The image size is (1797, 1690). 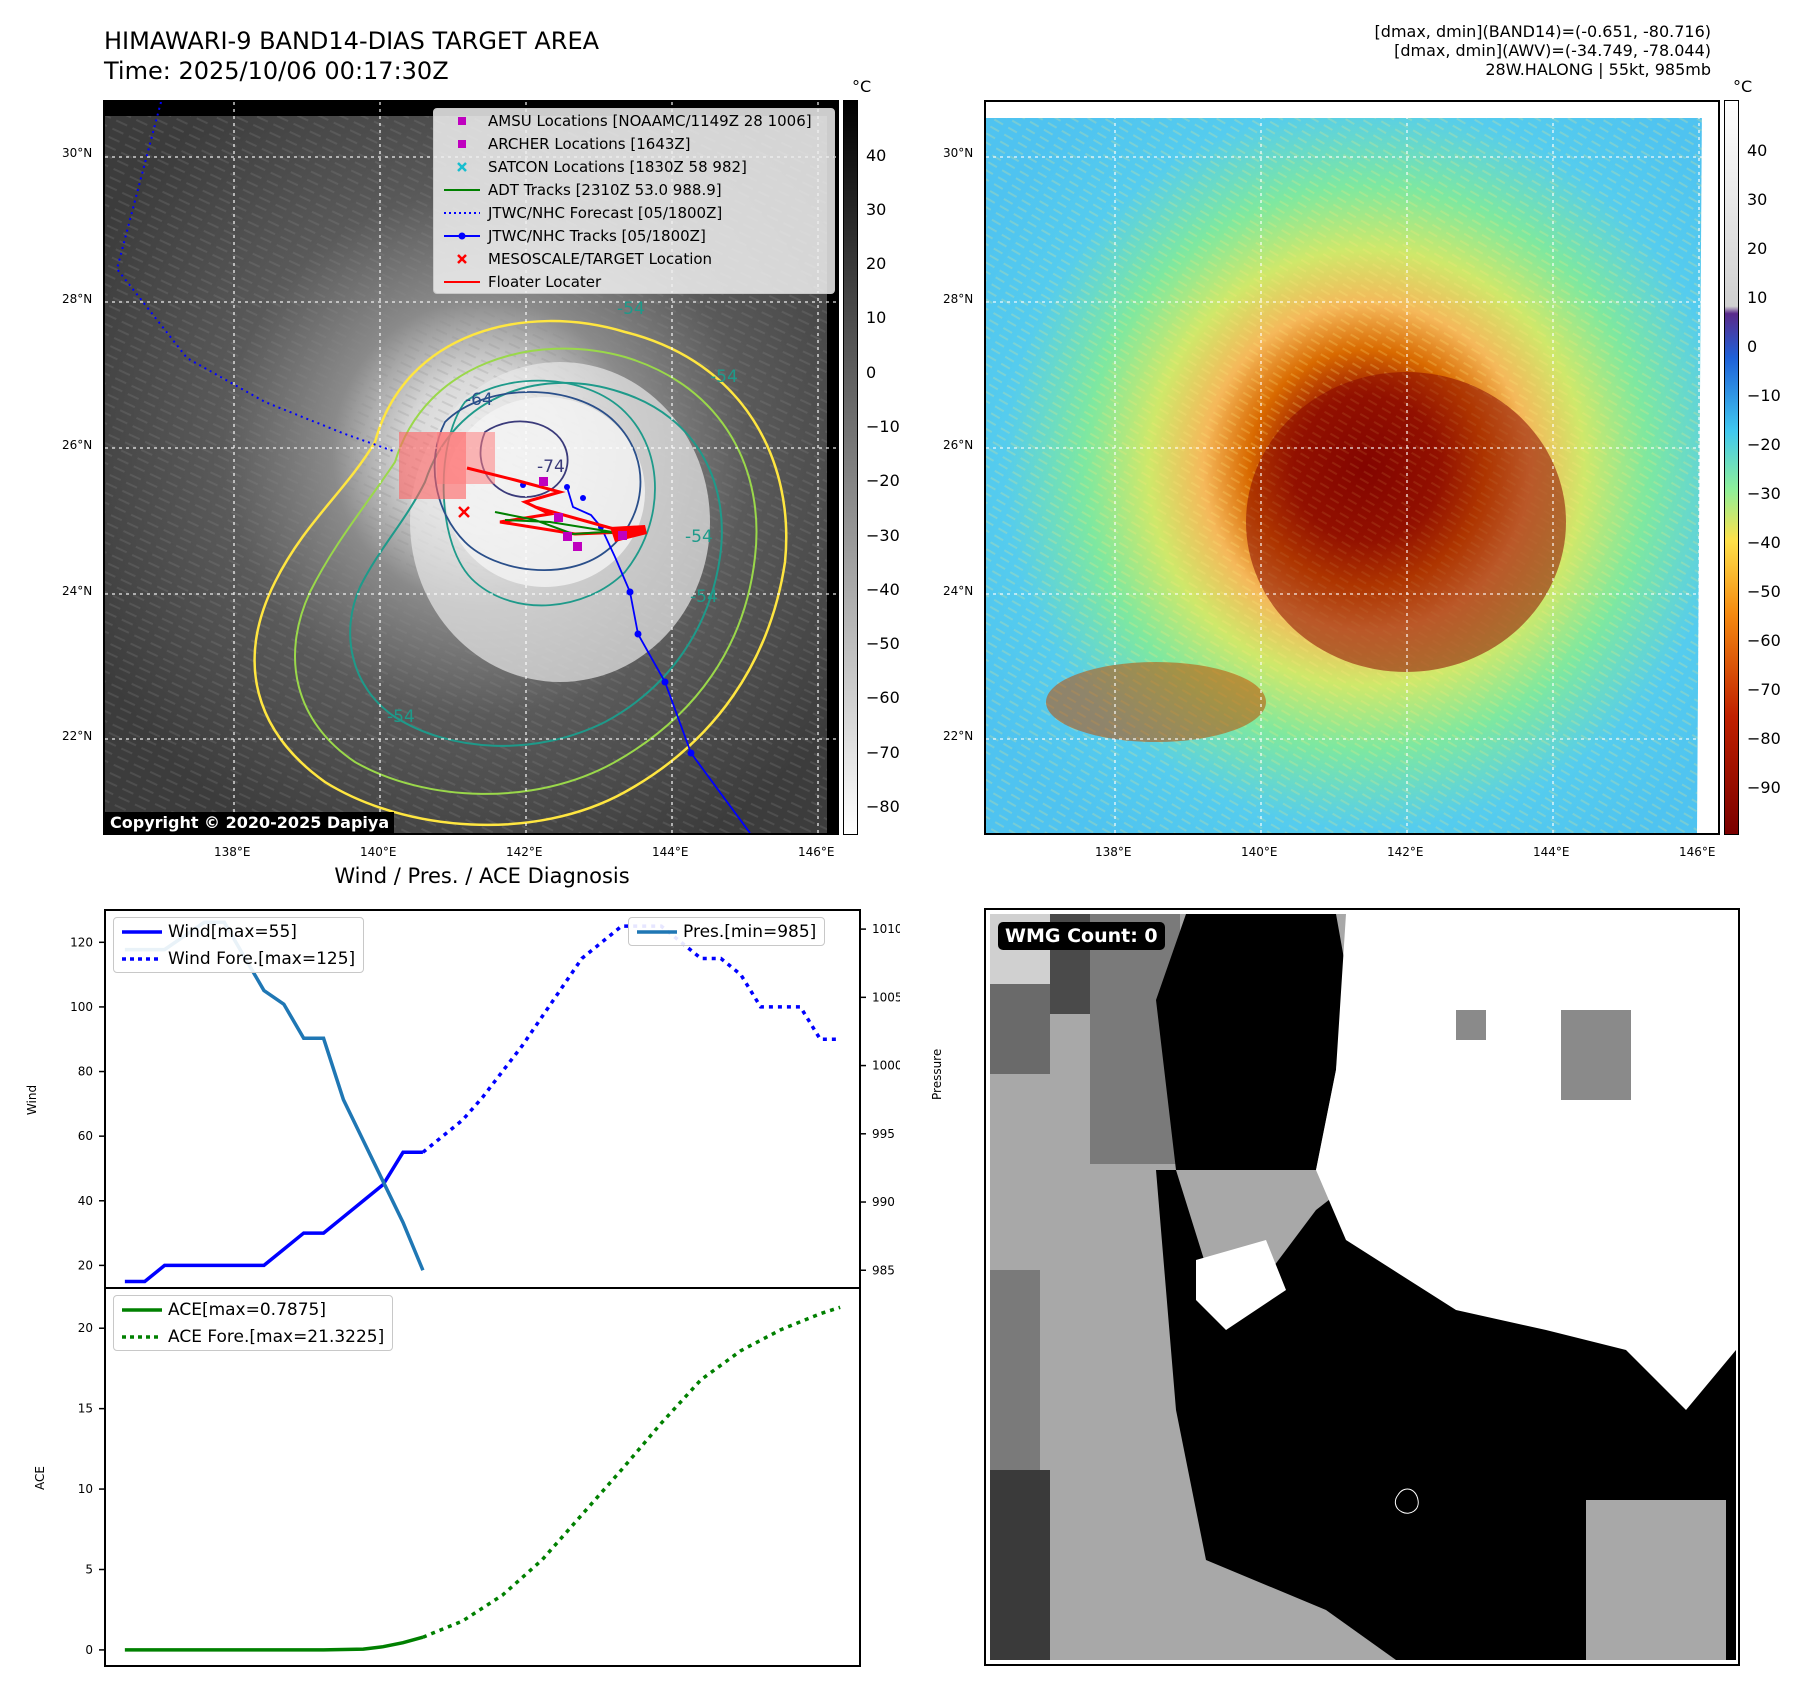 What do you see at coordinates (81, 1007) in the screenshot?
I see `wind-tick-label: 100` at bounding box center [81, 1007].